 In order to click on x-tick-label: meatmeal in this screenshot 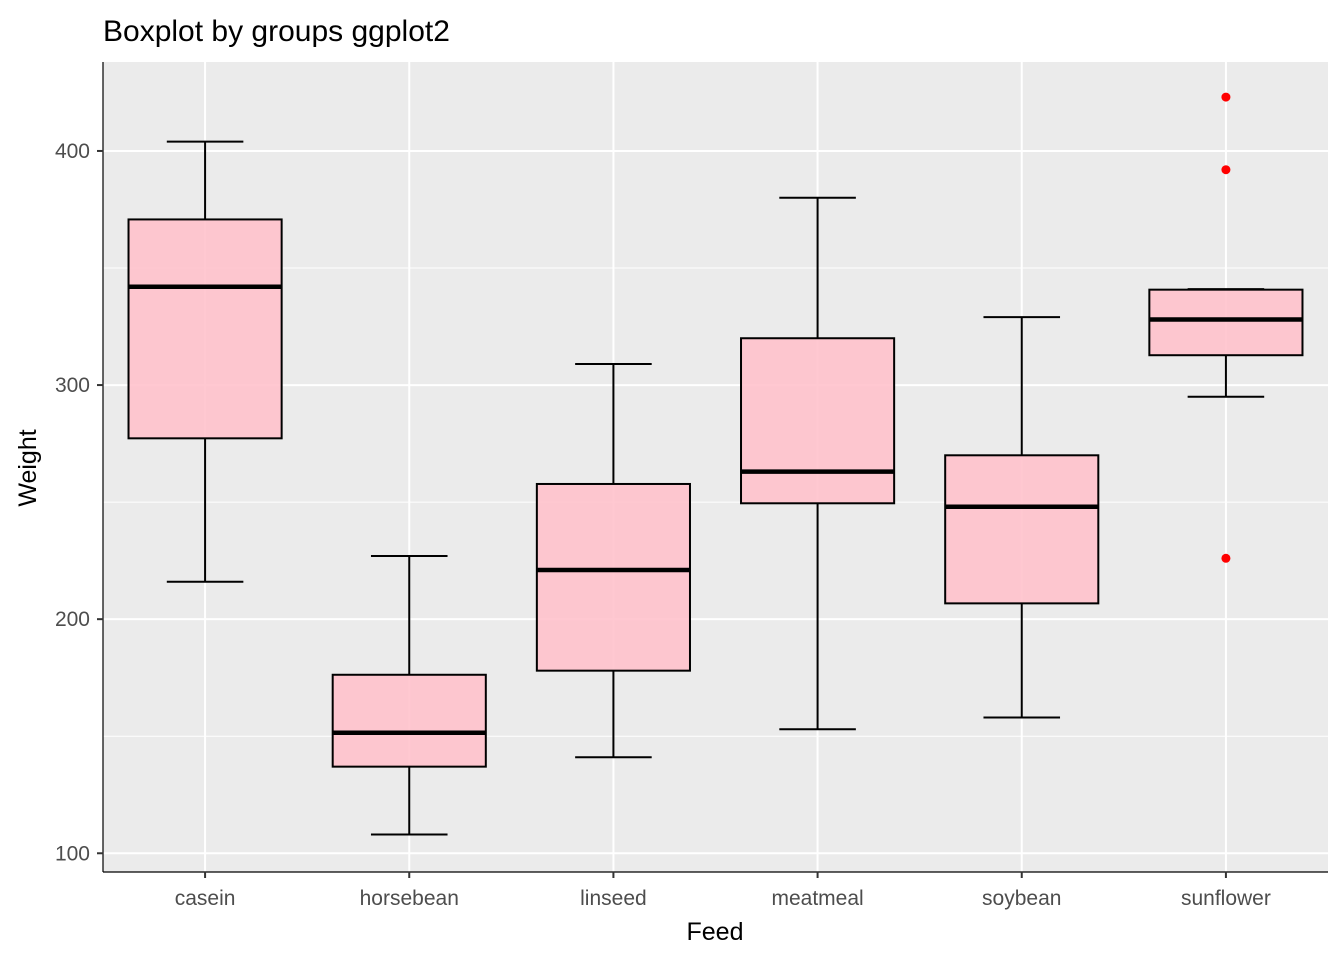, I will do `click(817, 898)`.